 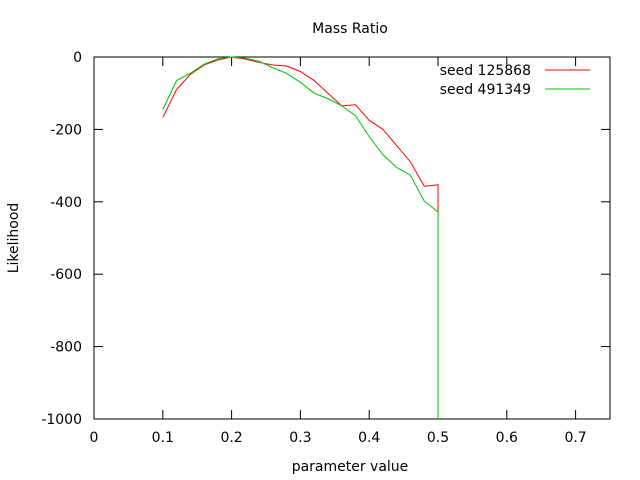 I want to click on y-tick-label: -600, so click(x=66, y=275).